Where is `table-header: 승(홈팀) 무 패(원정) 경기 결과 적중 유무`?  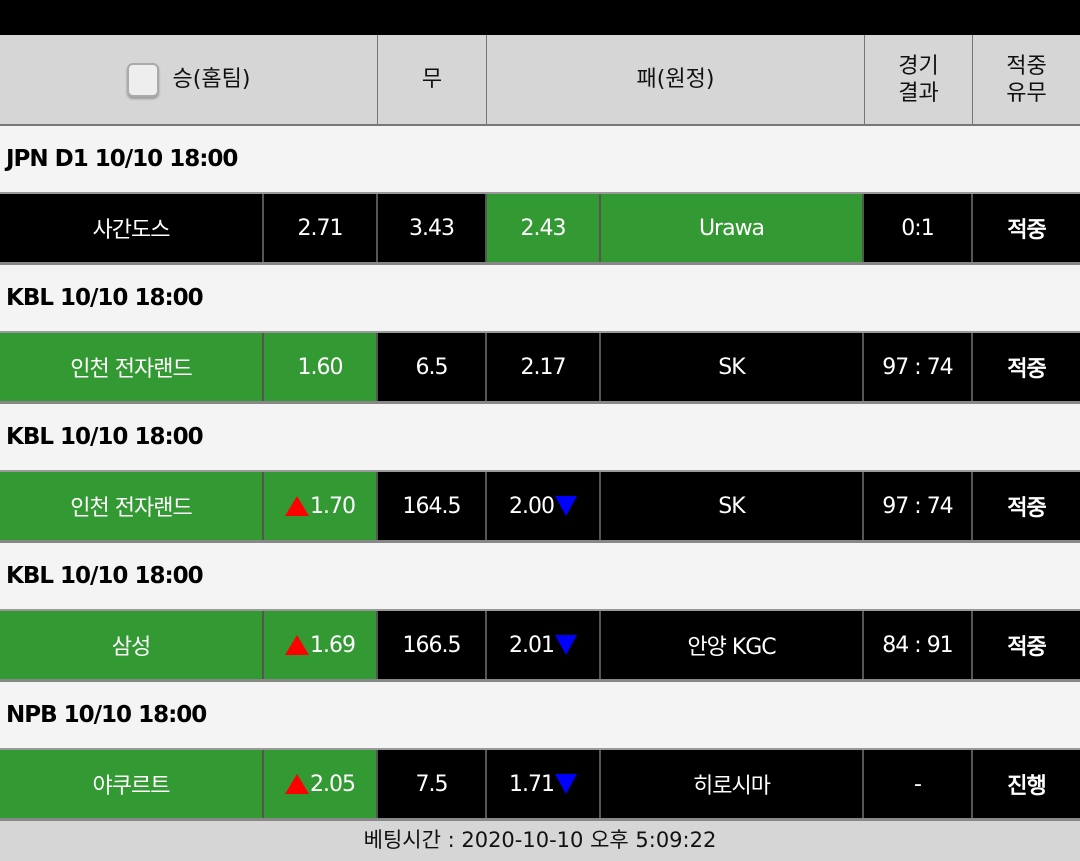 table-header: 승(홈팀) 무 패(원정) 경기 결과 적중 유무 is located at coordinates (540, 80).